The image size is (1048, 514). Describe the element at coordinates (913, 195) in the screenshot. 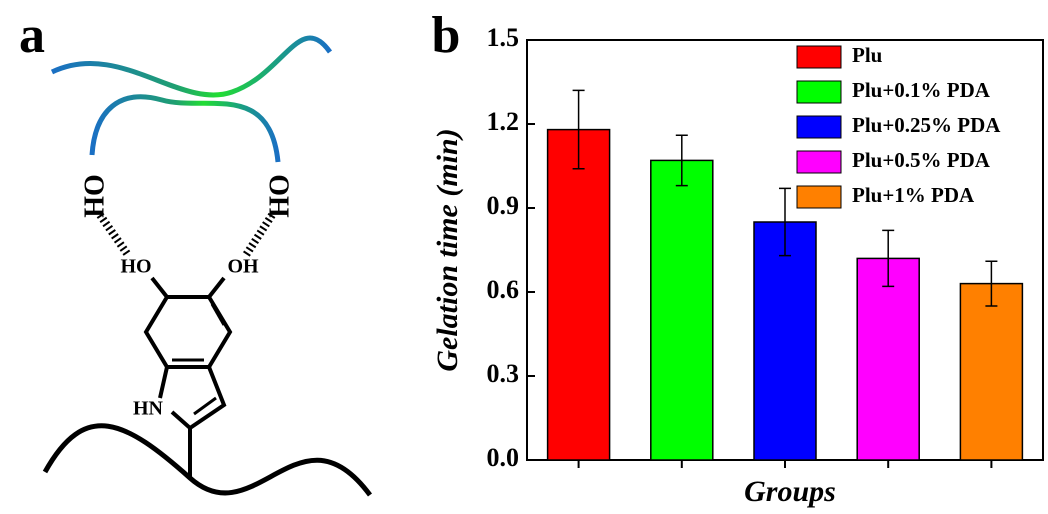

I see `legend-label: Plu+1% PDA` at that location.